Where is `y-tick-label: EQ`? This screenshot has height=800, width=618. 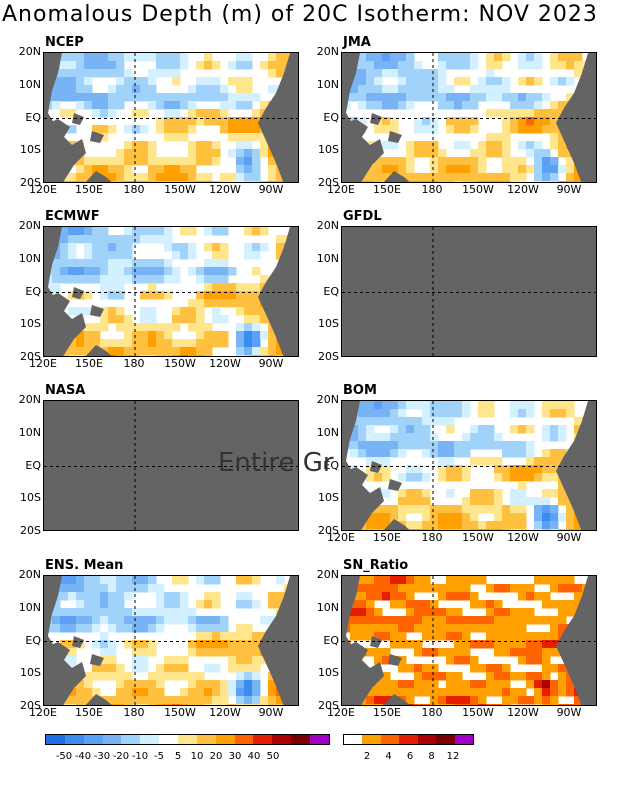 y-tick-label: EQ is located at coordinates (331, 465).